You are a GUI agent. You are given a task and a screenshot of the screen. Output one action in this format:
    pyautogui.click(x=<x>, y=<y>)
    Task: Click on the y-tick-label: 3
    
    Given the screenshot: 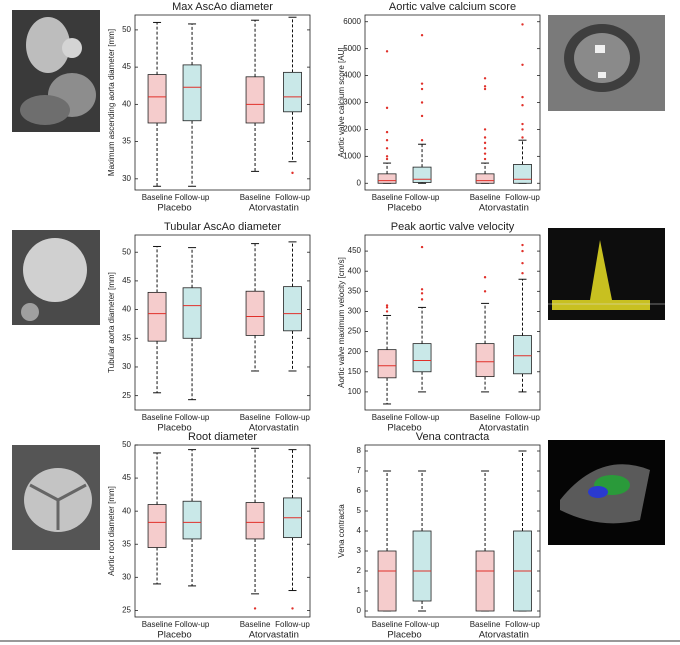 What is the action you would take?
    pyautogui.click(x=359, y=550)
    